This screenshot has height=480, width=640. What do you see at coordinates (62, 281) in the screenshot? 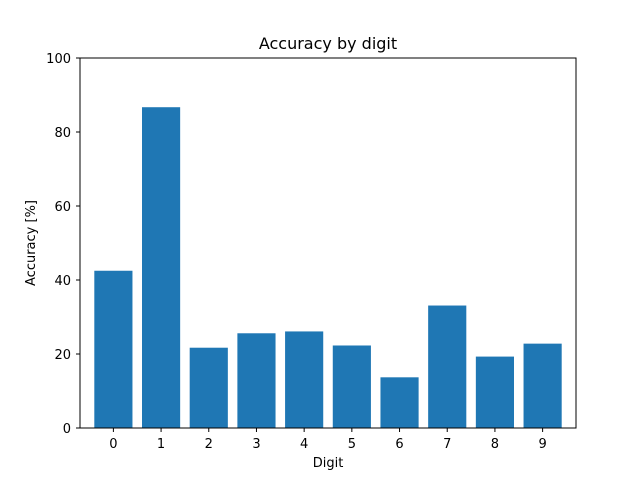
I see `y-tick-label: 40` at bounding box center [62, 281].